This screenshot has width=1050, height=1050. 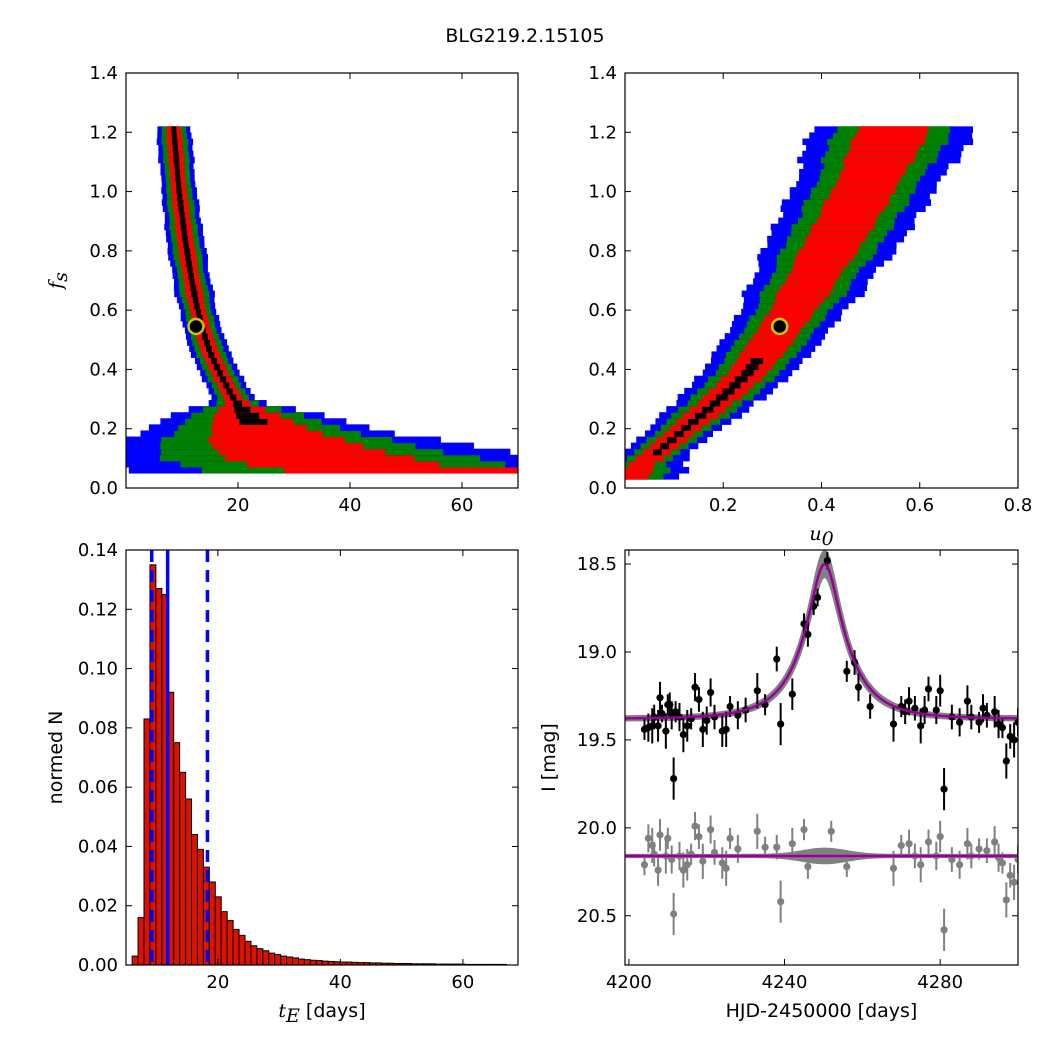 I want to click on y-tick-label: 18.5, so click(x=597, y=564).